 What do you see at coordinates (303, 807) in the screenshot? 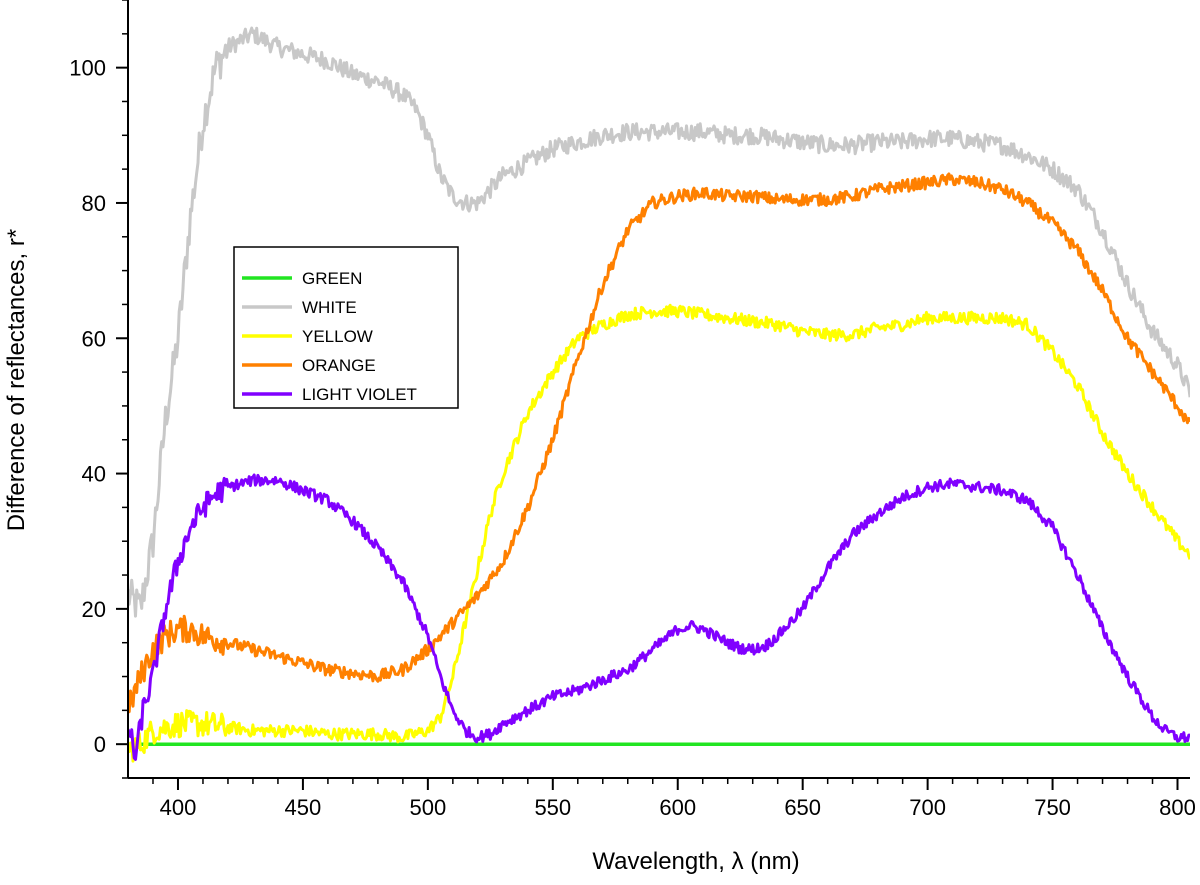
I see `x-tick-label: 450` at bounding box center [303, 807].